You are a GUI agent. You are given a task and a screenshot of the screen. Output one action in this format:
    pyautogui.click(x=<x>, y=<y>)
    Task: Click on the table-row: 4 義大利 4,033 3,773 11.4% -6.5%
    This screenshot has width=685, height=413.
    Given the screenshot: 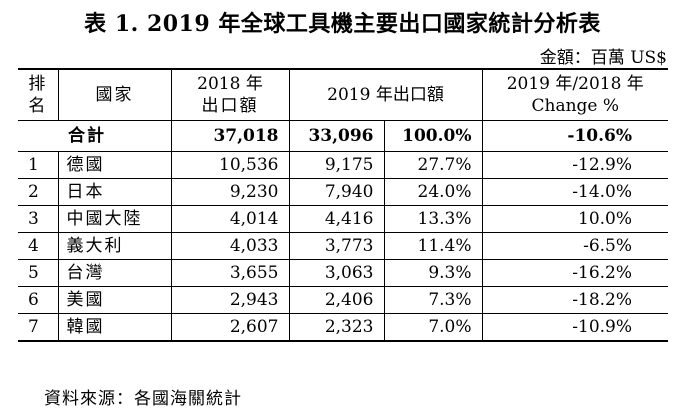 What is the action you would take?
    pyautogui.click(x=343, y=246)
    